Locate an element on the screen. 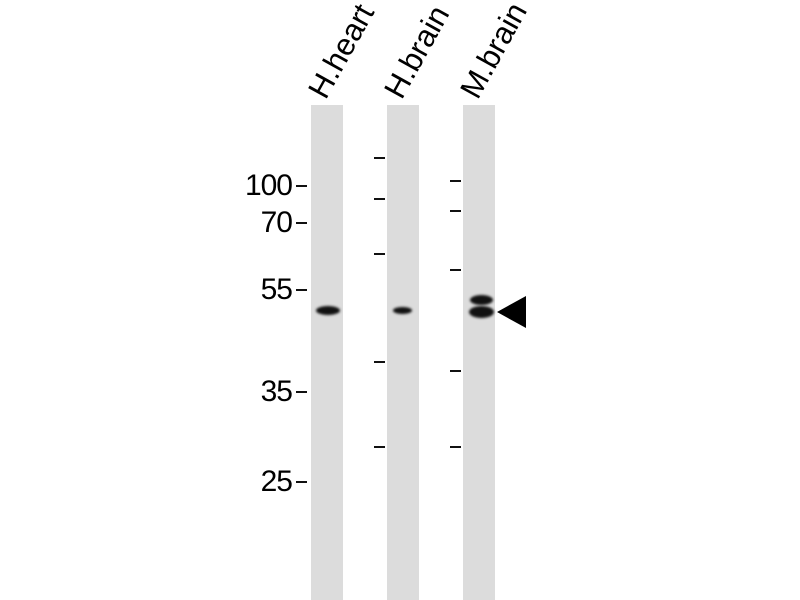 The height and width of the screenshot is (600, 800). band-m-brain-lower is located at coordinates (481, 312).